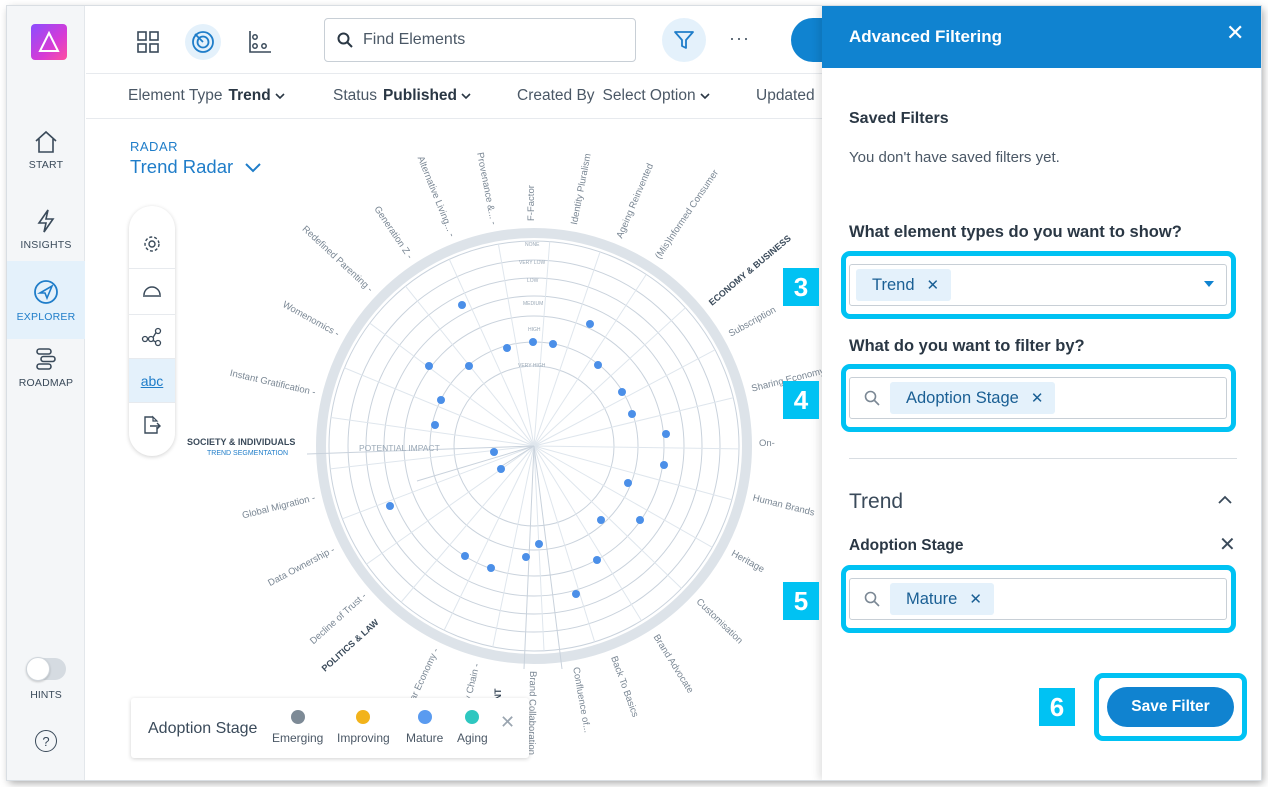 The height and width of the screenshot is (787, 1268). Describe the element at coordinates (345, 40) in the screenshot. I see `search-icon` at that location.